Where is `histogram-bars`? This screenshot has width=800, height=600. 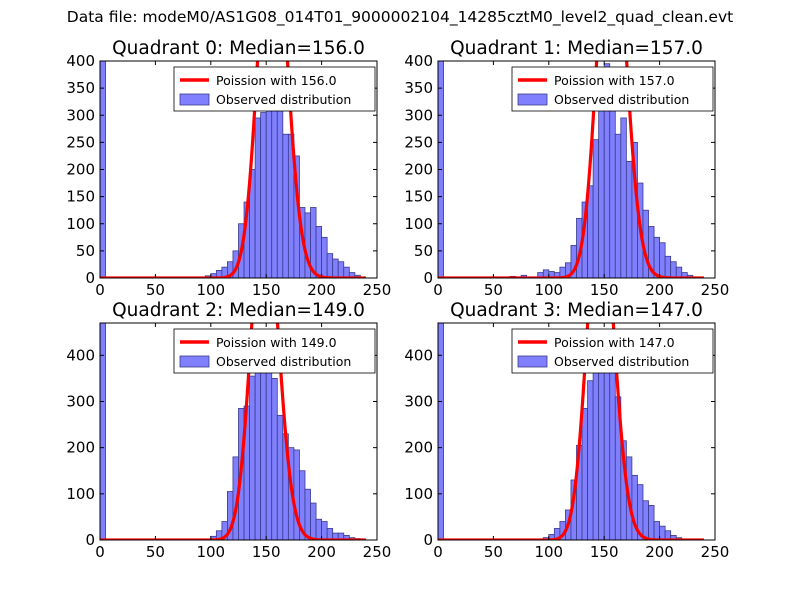 histogram-bars is located at coordinates (230, 431).